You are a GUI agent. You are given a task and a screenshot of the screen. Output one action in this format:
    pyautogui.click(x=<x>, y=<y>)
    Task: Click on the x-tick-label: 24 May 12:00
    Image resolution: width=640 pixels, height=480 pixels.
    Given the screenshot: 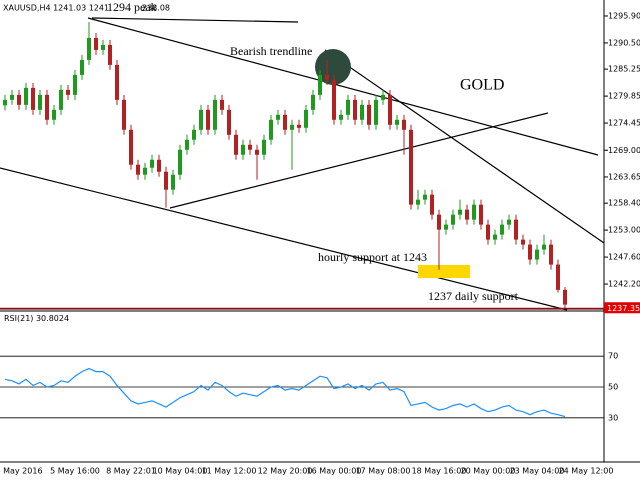 What is the action you would take?
    pyautogui.click(x=586, y=471)
    